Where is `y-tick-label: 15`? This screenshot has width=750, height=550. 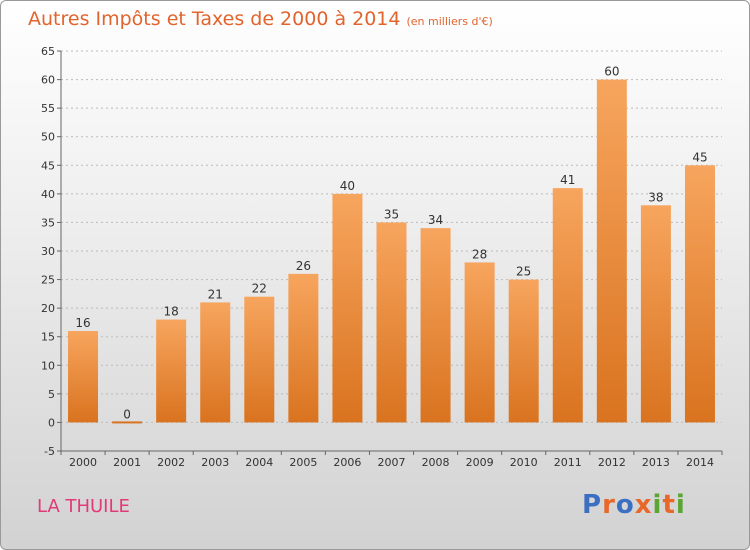
y-tick-label: 15 is located at coordinates (48, 337).